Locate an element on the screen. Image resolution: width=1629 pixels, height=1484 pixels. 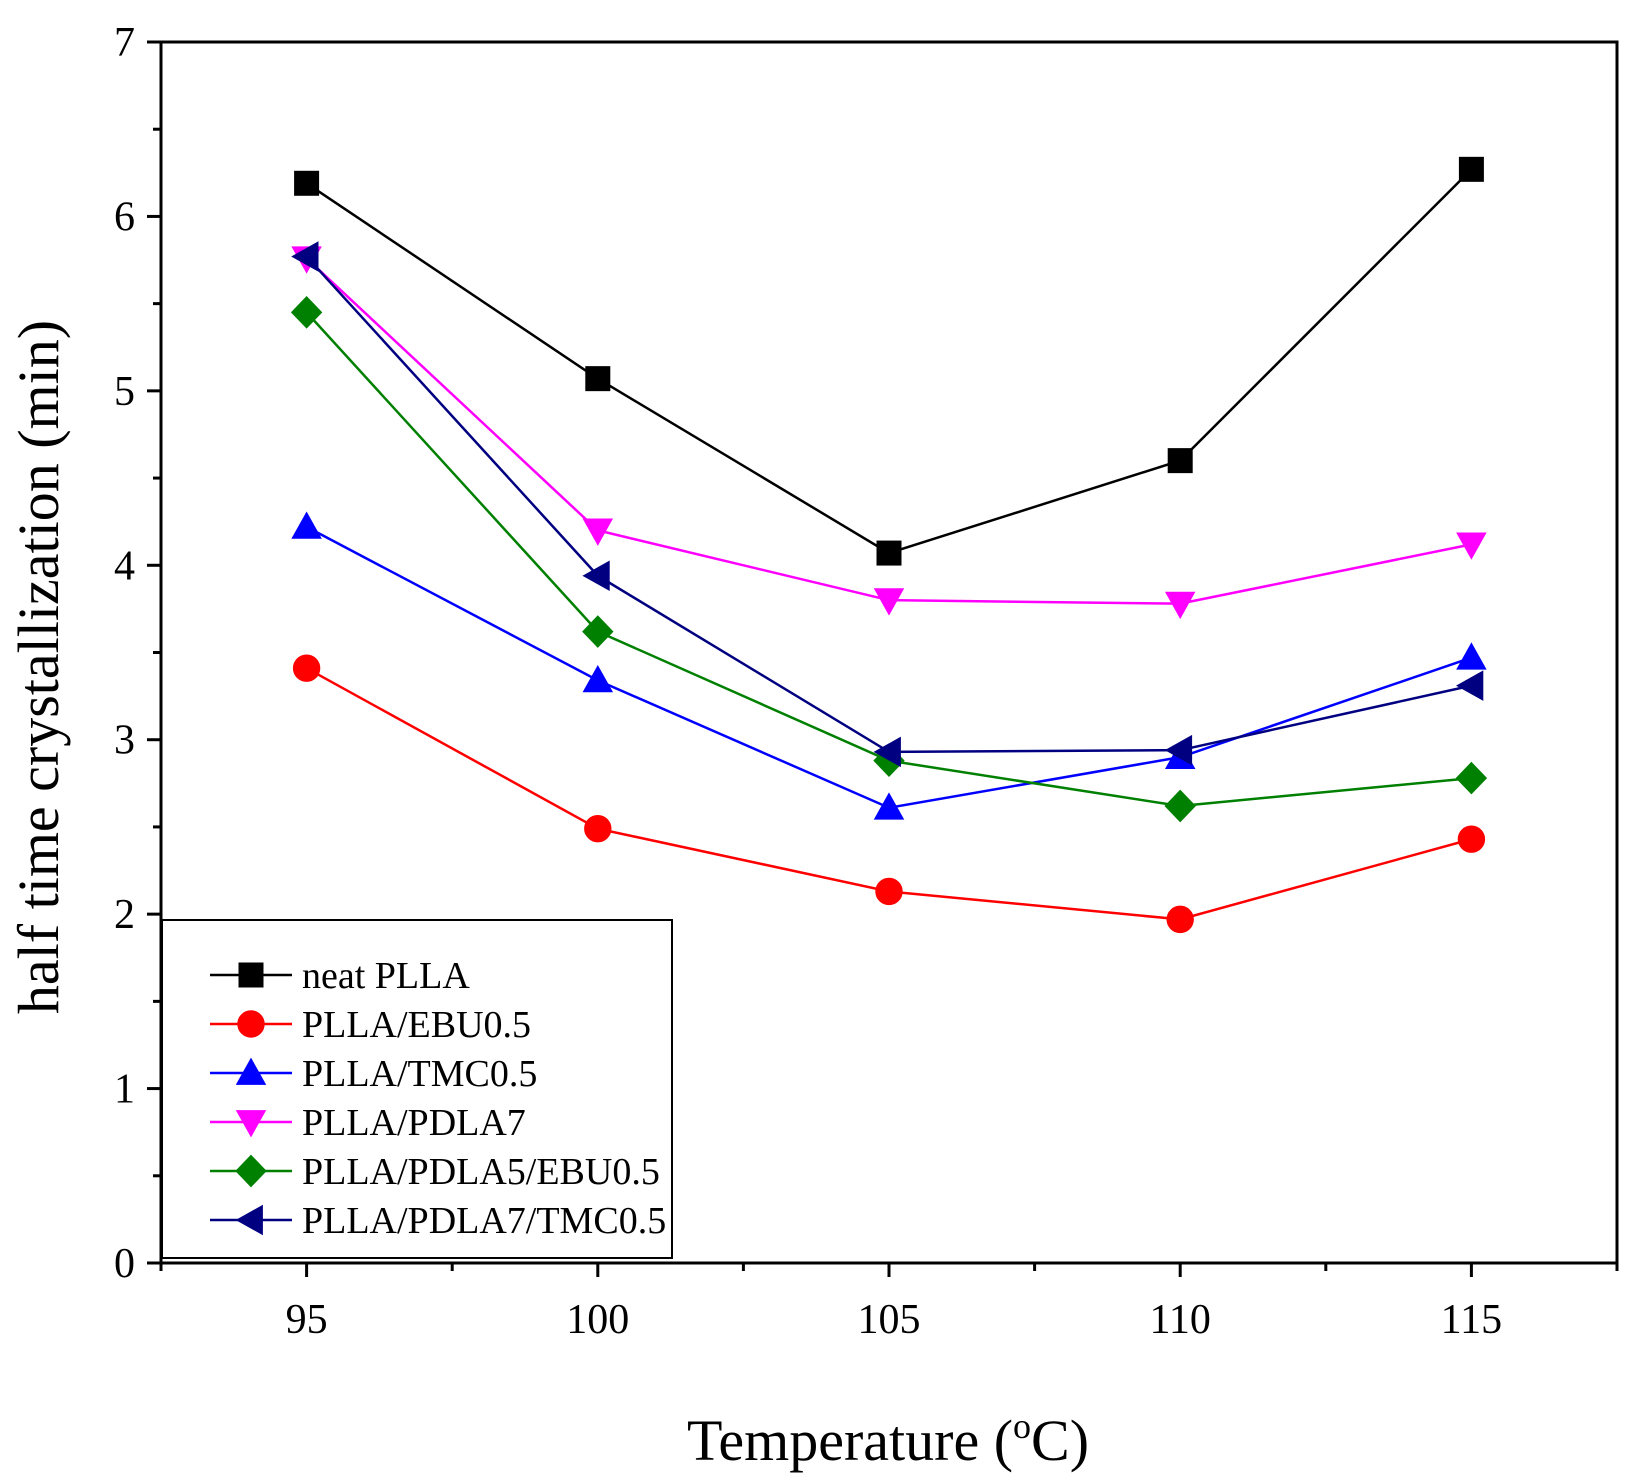
x-tick-label: 100 is located at coordinates (597, 1320).